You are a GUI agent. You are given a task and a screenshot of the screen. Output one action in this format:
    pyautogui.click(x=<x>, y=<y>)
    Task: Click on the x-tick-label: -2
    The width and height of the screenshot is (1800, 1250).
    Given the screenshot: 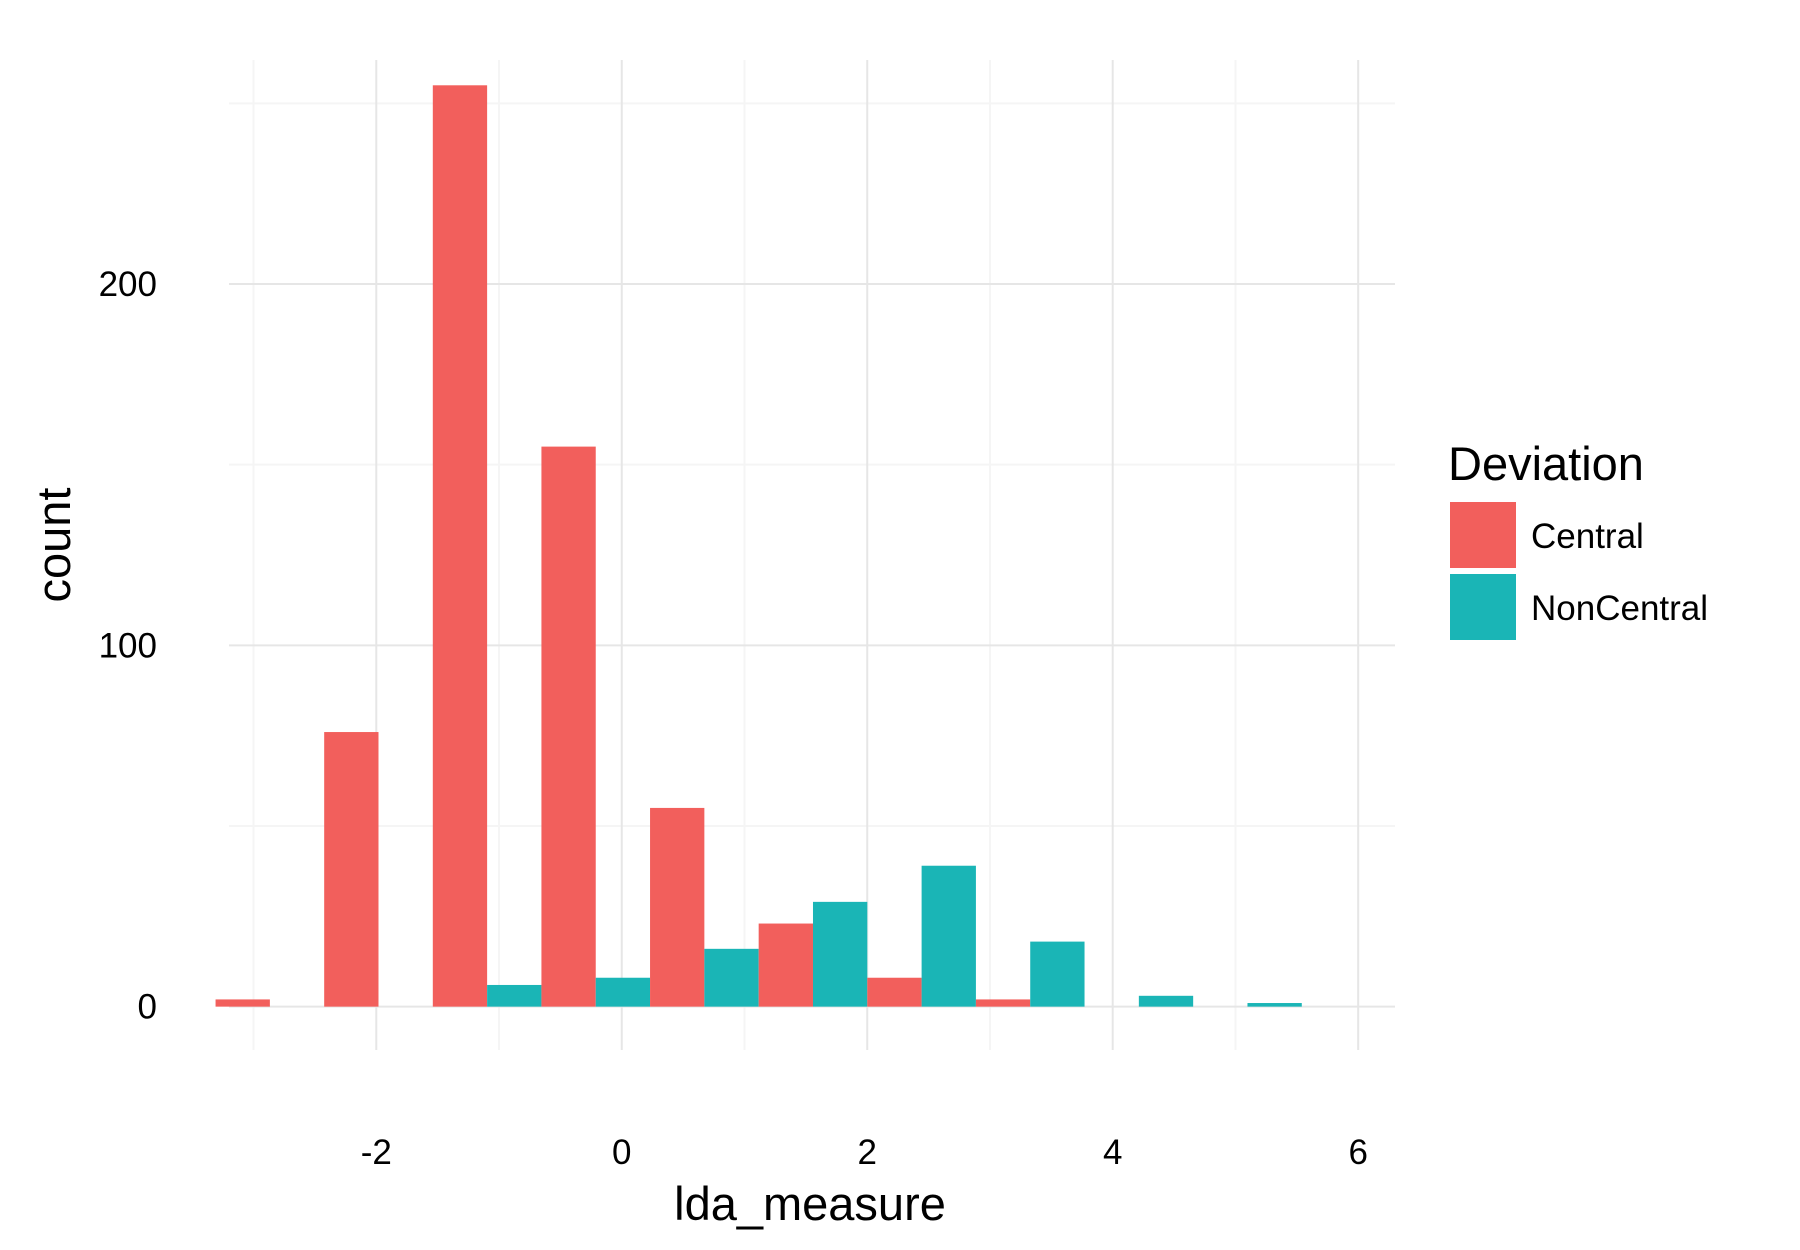 What is the action you would take?
    pyautogui.click(x=376, y=1152)
    